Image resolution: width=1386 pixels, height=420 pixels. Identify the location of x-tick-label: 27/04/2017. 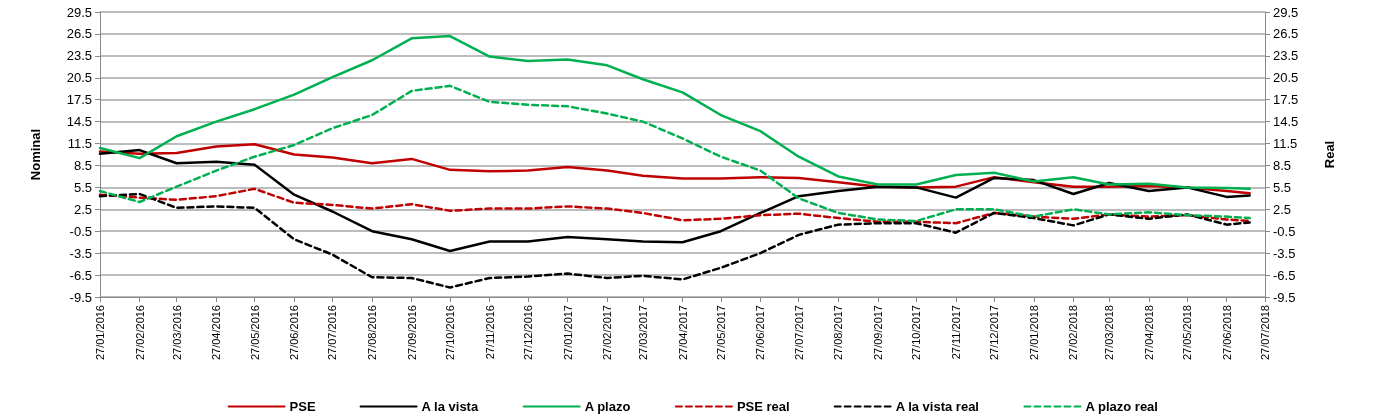
(682, 333).